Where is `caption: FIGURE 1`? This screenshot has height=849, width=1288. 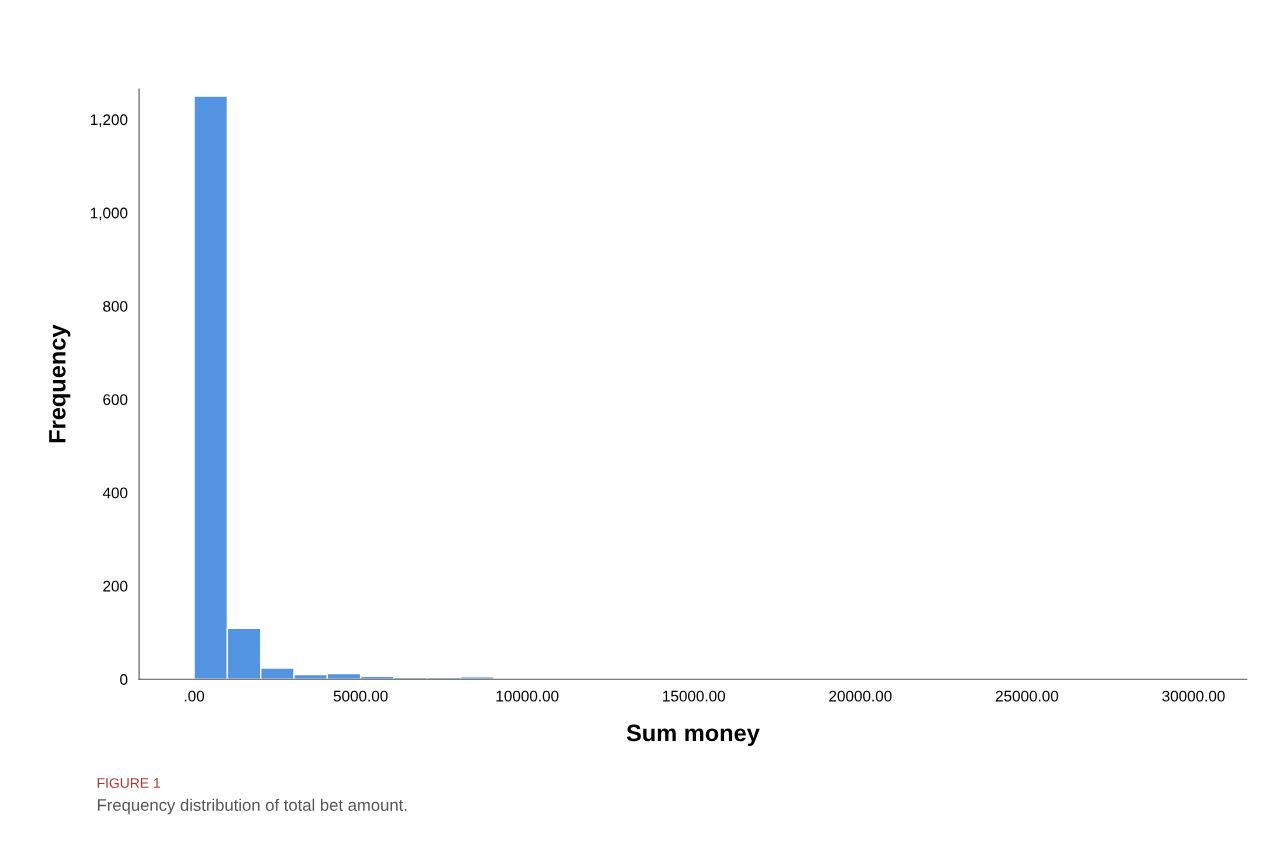 caption: FIGURE 1 is located at coordinates (128, 783).